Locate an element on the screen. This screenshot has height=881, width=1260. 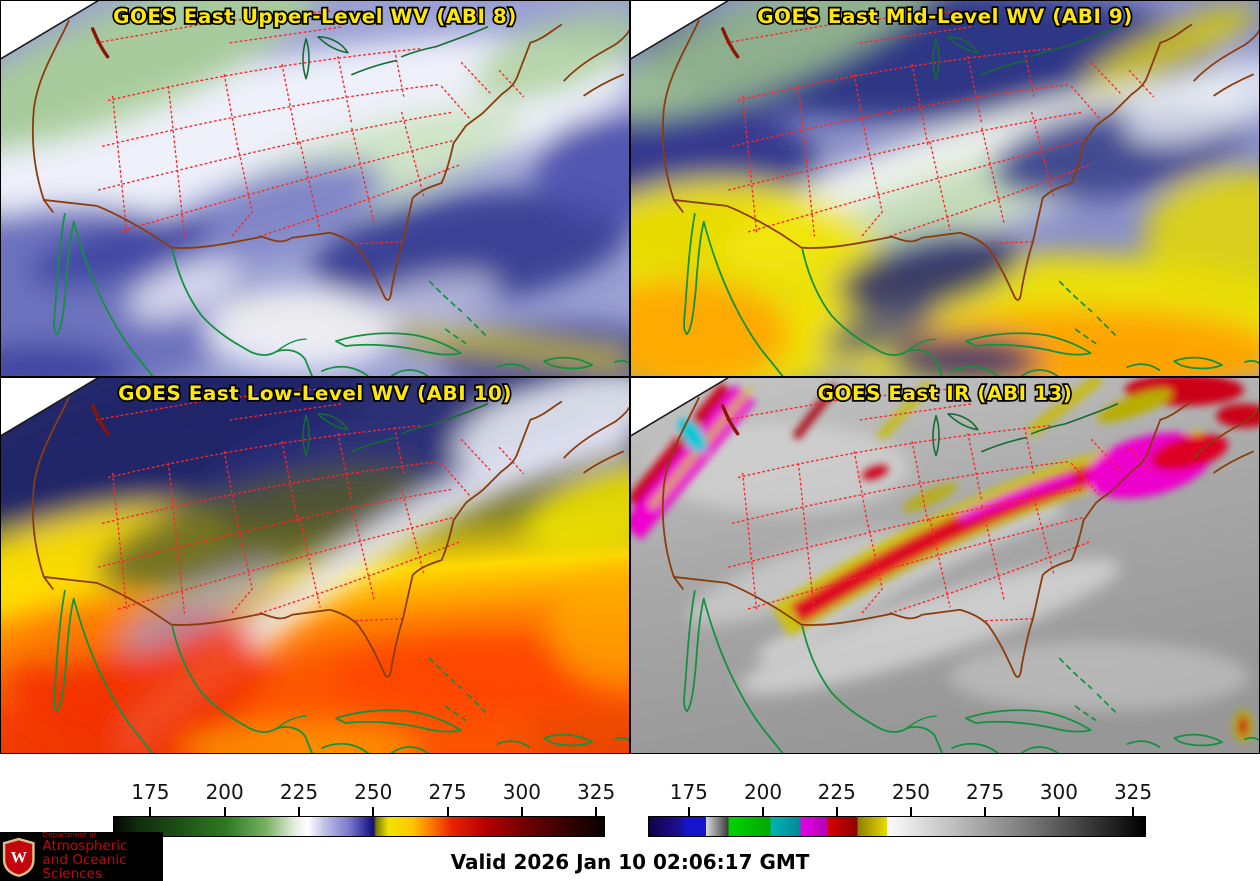
ir-colorbar: 175 200 225 250 275 300 325 is located at coordinates (900, 800).